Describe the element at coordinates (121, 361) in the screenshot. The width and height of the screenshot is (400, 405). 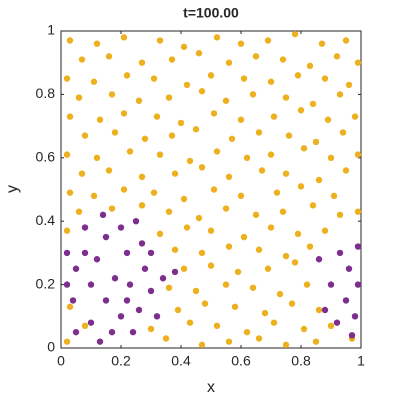
I see `x-tick-label: 0.2` at that location.